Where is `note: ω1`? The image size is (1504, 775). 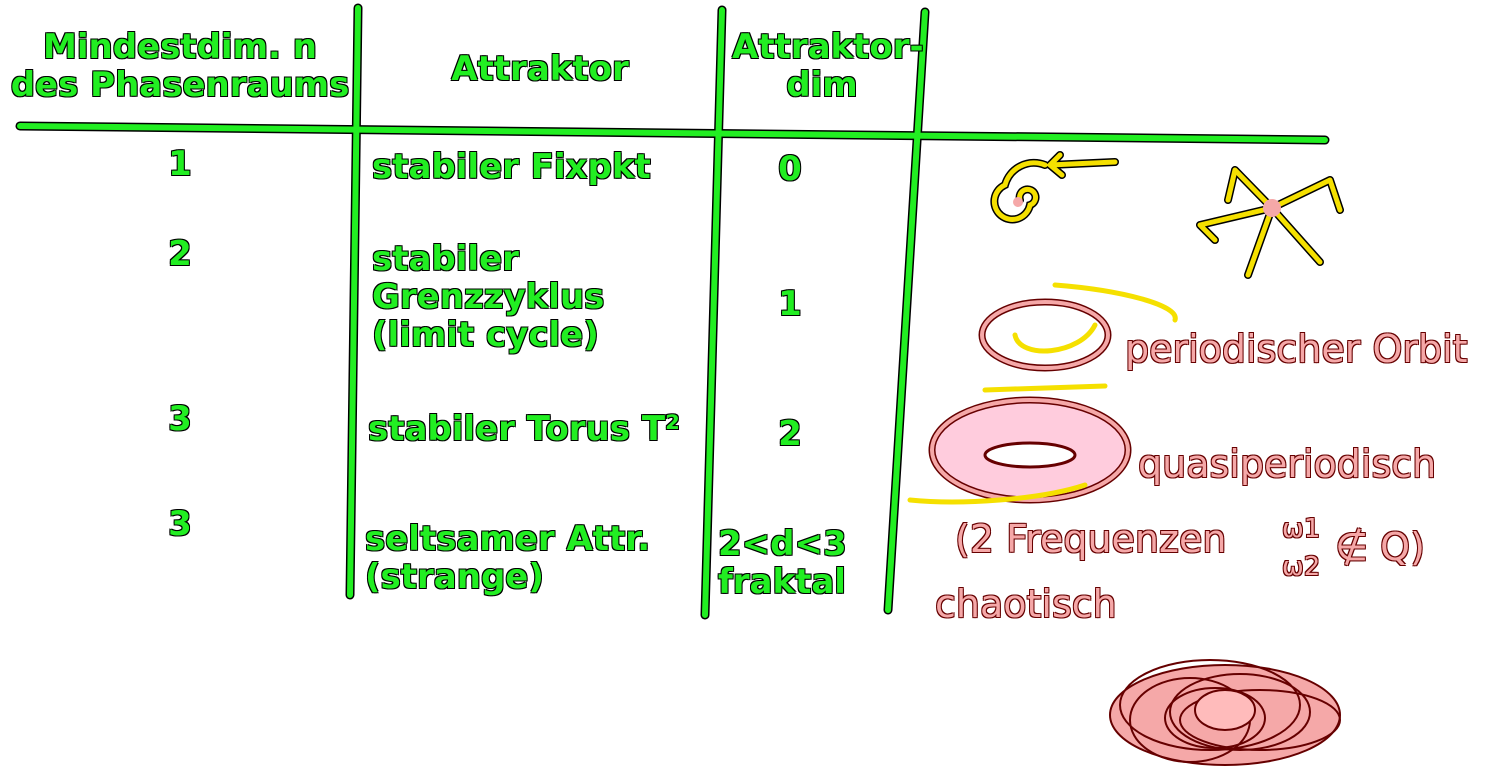 note: ω1 is located at coordinates (1301, 529).